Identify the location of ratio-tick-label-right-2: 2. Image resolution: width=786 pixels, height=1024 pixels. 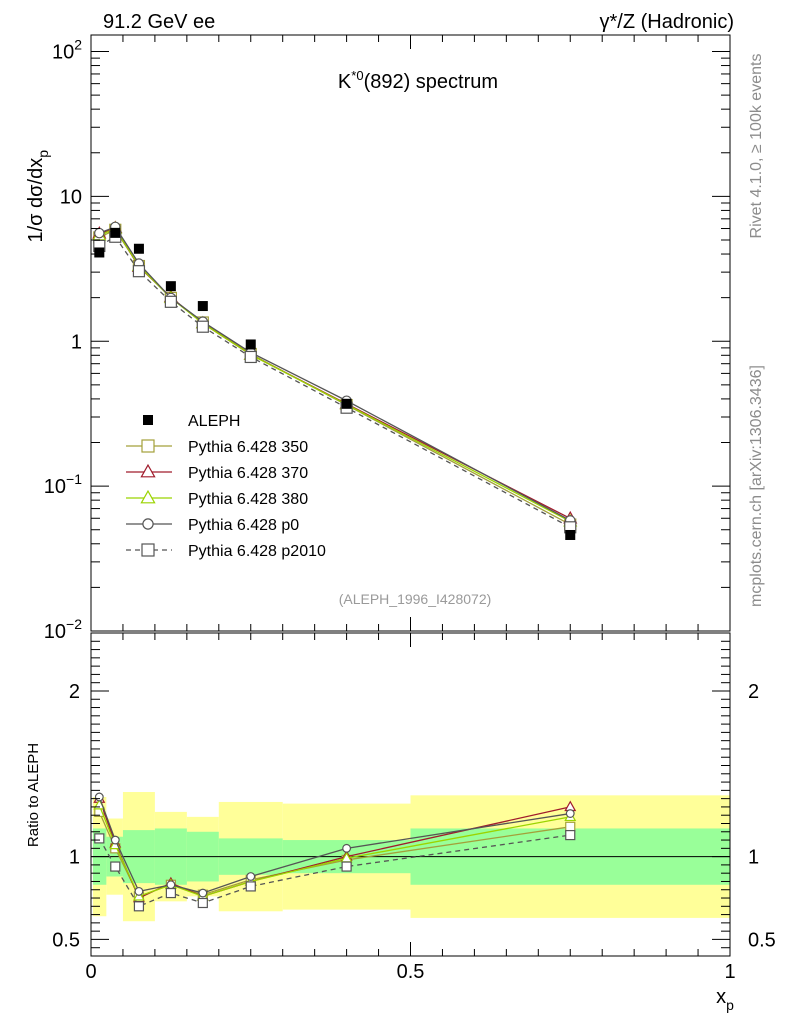
(753, 692).